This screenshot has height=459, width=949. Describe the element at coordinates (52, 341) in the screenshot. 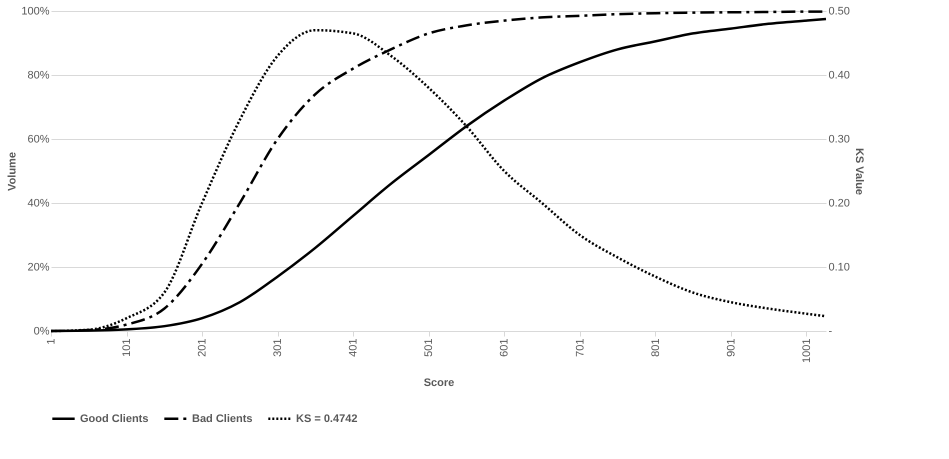

I see `x-tick-label: 1` at that location.